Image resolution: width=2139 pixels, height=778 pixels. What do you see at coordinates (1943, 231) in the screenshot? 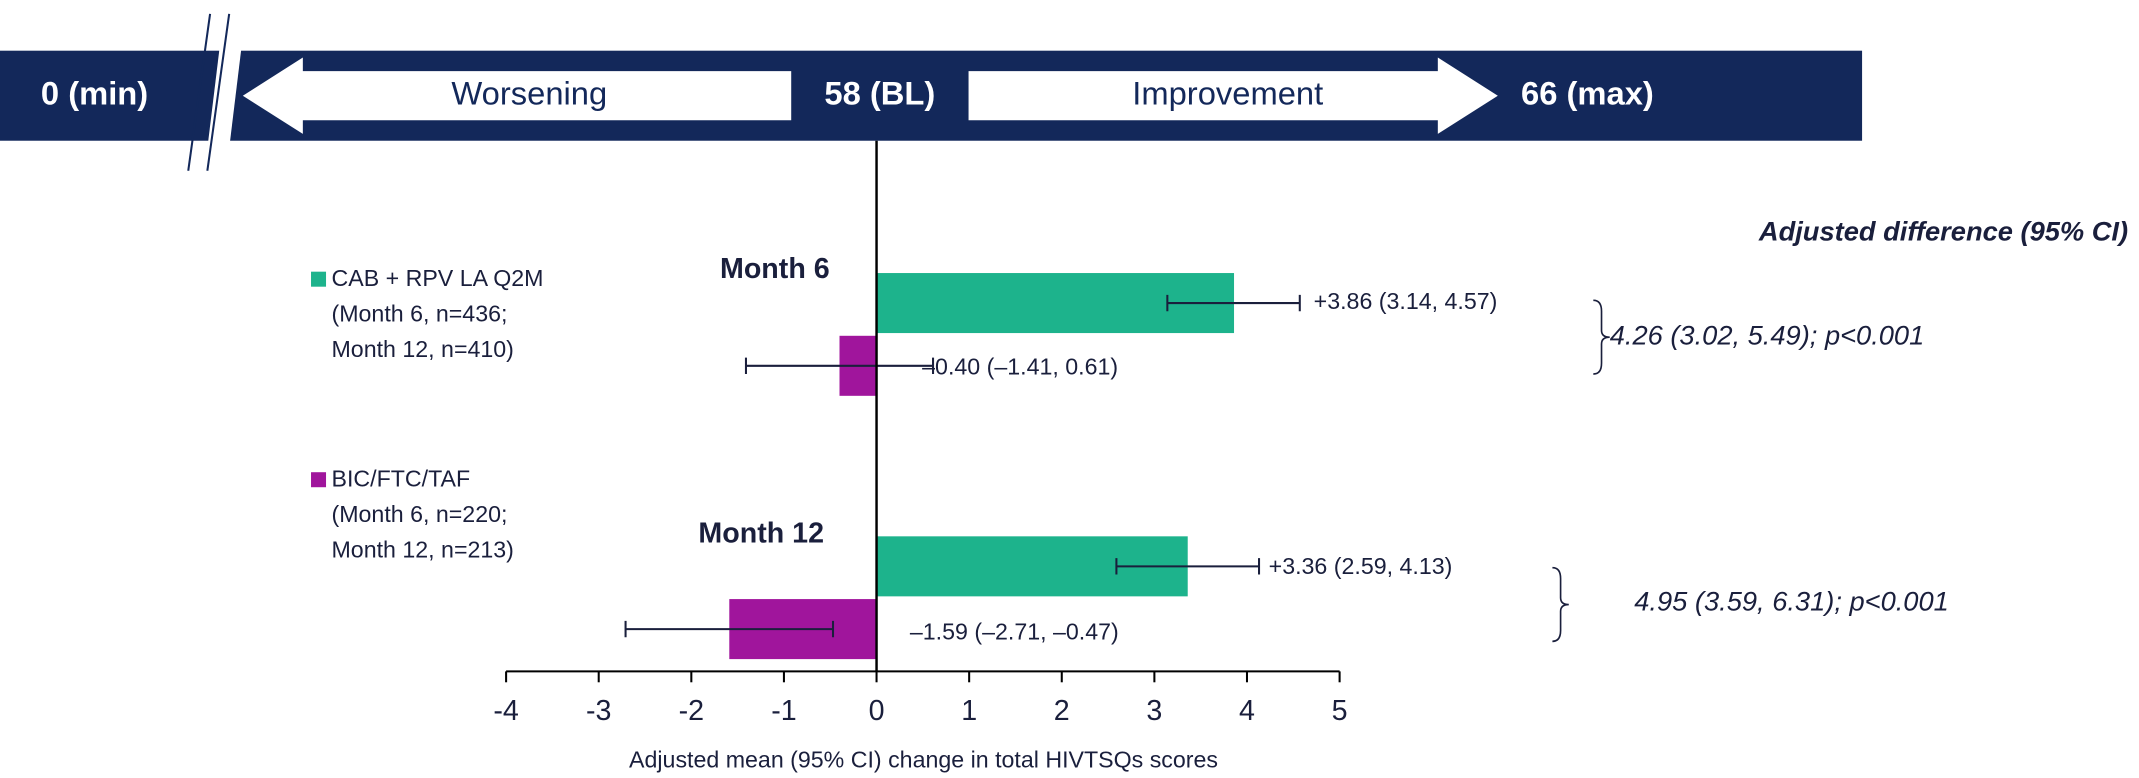
I see `differences-title: Adjusted difference (95% CI)` at bounding box center [1943, 231].